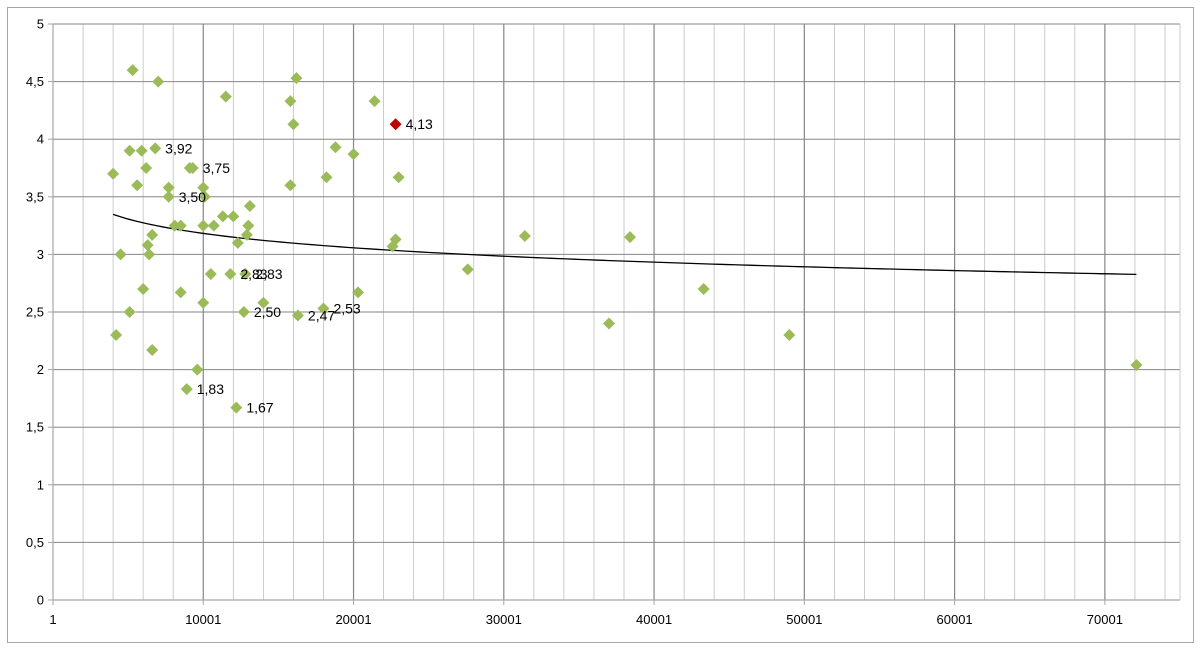 The width and height of the screenshot is (1203, 653). I want to click on y-tick-label: 3, so click(40, 254).